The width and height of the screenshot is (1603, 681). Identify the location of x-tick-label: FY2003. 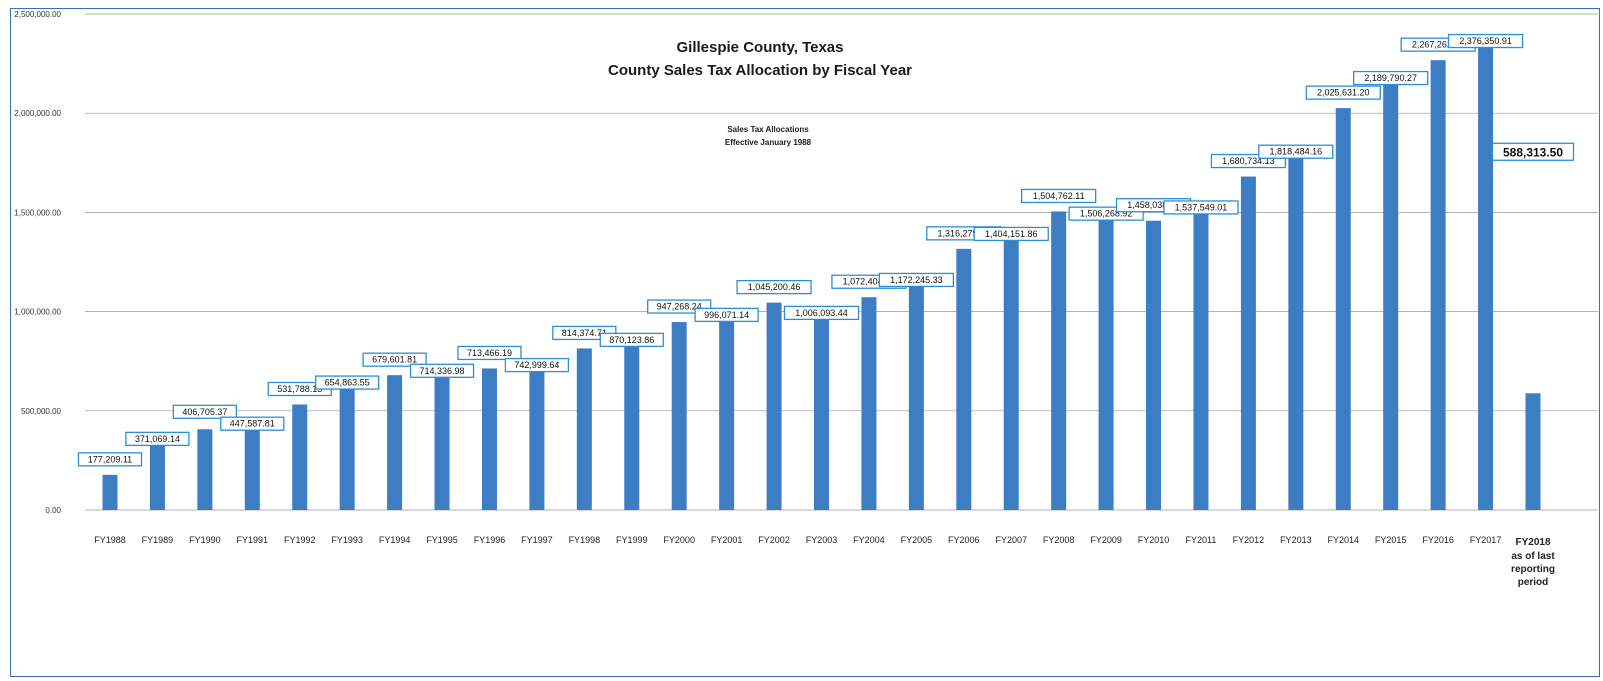
(822, 540).